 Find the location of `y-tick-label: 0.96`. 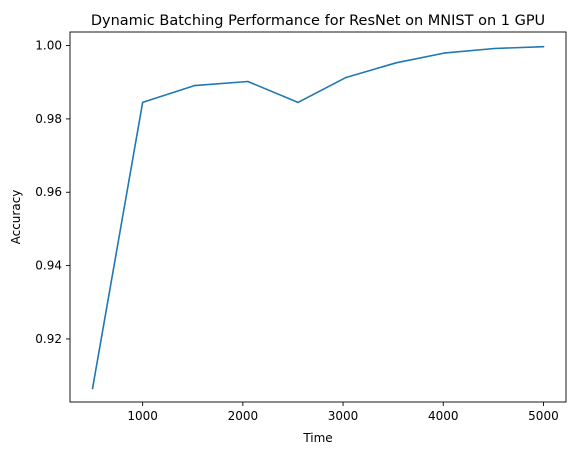

y-tick-label: 0.96 is located at coordinates (48, 192).